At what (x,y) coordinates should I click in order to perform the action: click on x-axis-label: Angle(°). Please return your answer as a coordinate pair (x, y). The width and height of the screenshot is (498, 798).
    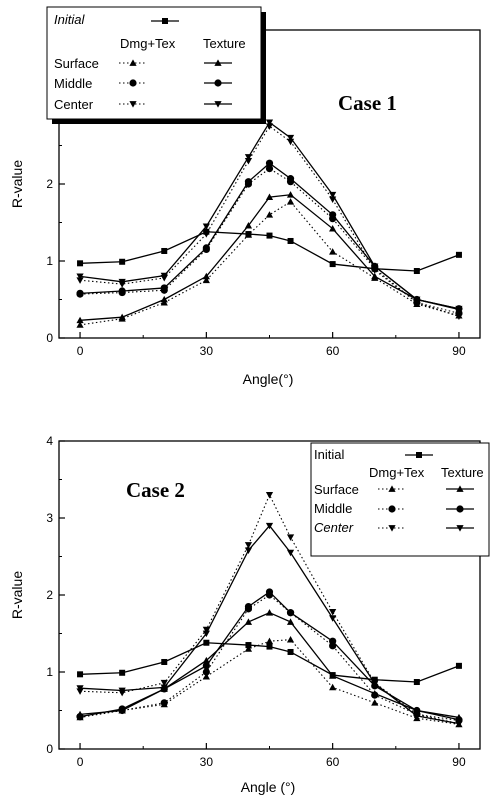
    Looking at the image, I should click on (268, 379).